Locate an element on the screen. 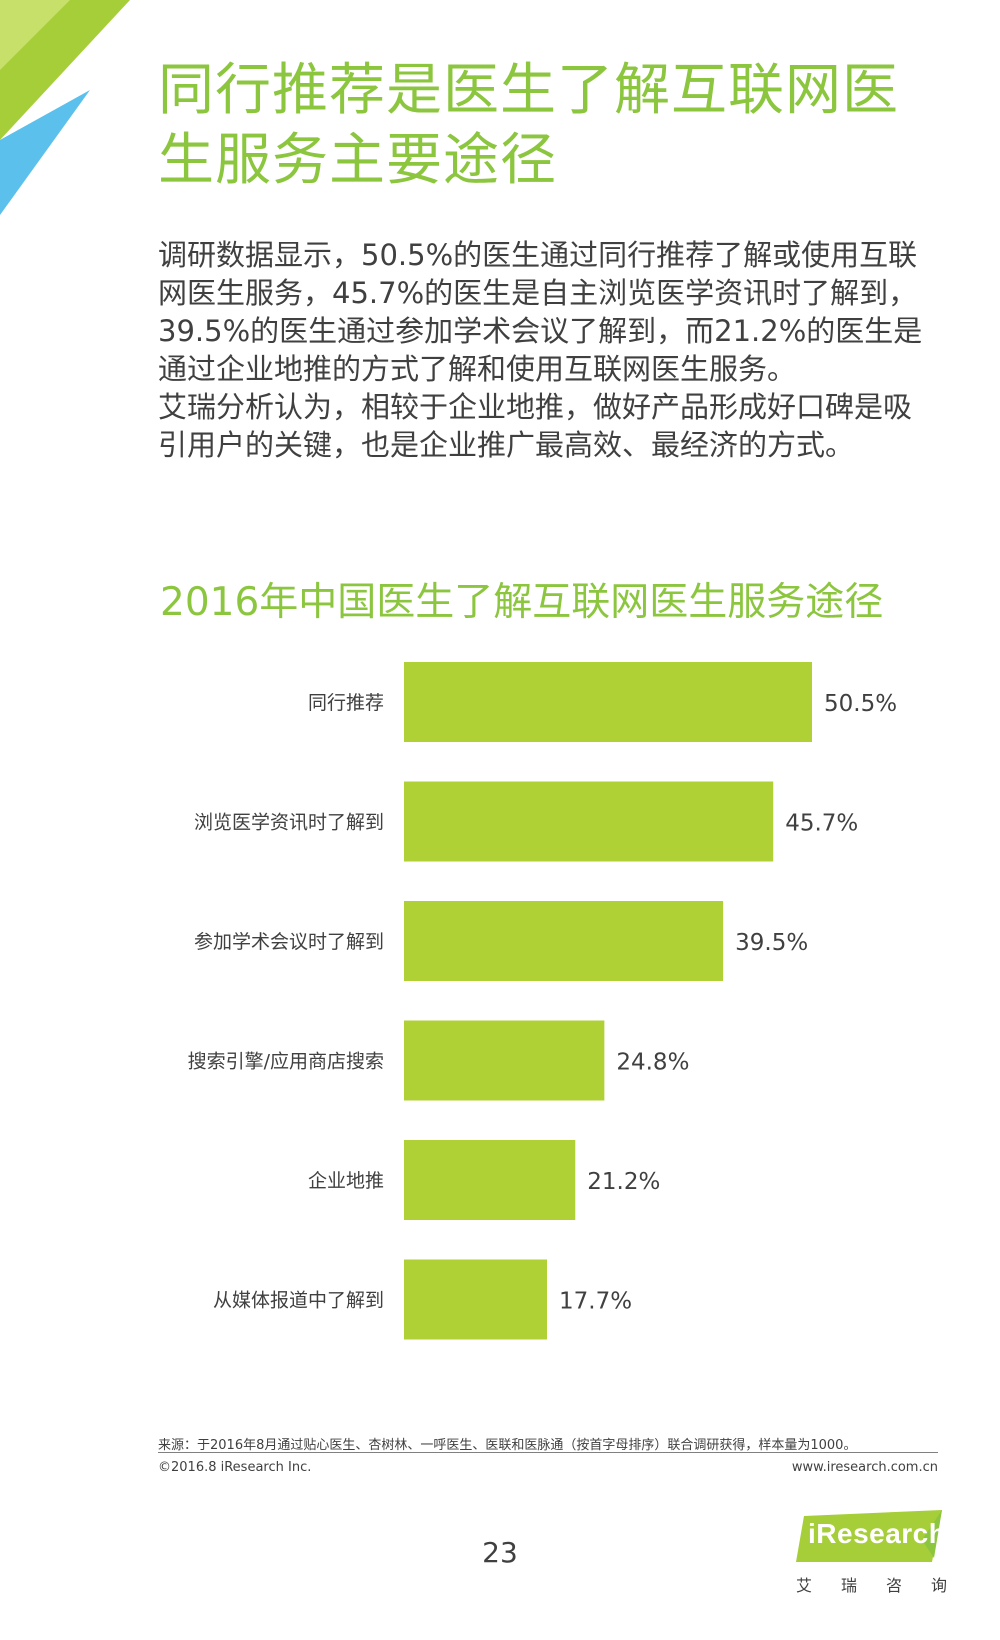  copyright: ©2016.8 iResearch Inc. is located at coordinates (235, 1467).